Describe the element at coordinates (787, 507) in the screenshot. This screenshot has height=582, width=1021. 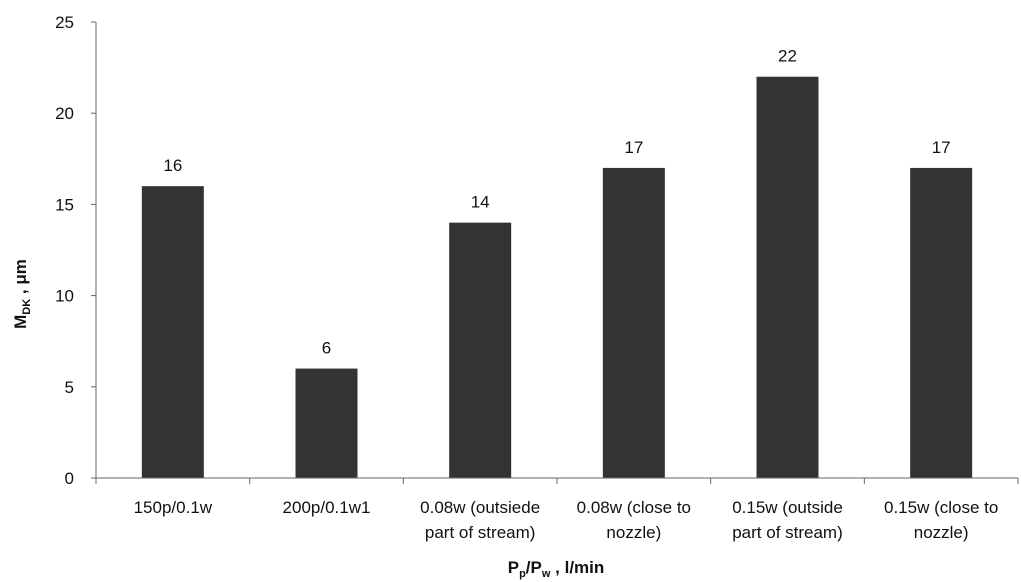
I see `x-category-label: 0.15w (outside` at that location.